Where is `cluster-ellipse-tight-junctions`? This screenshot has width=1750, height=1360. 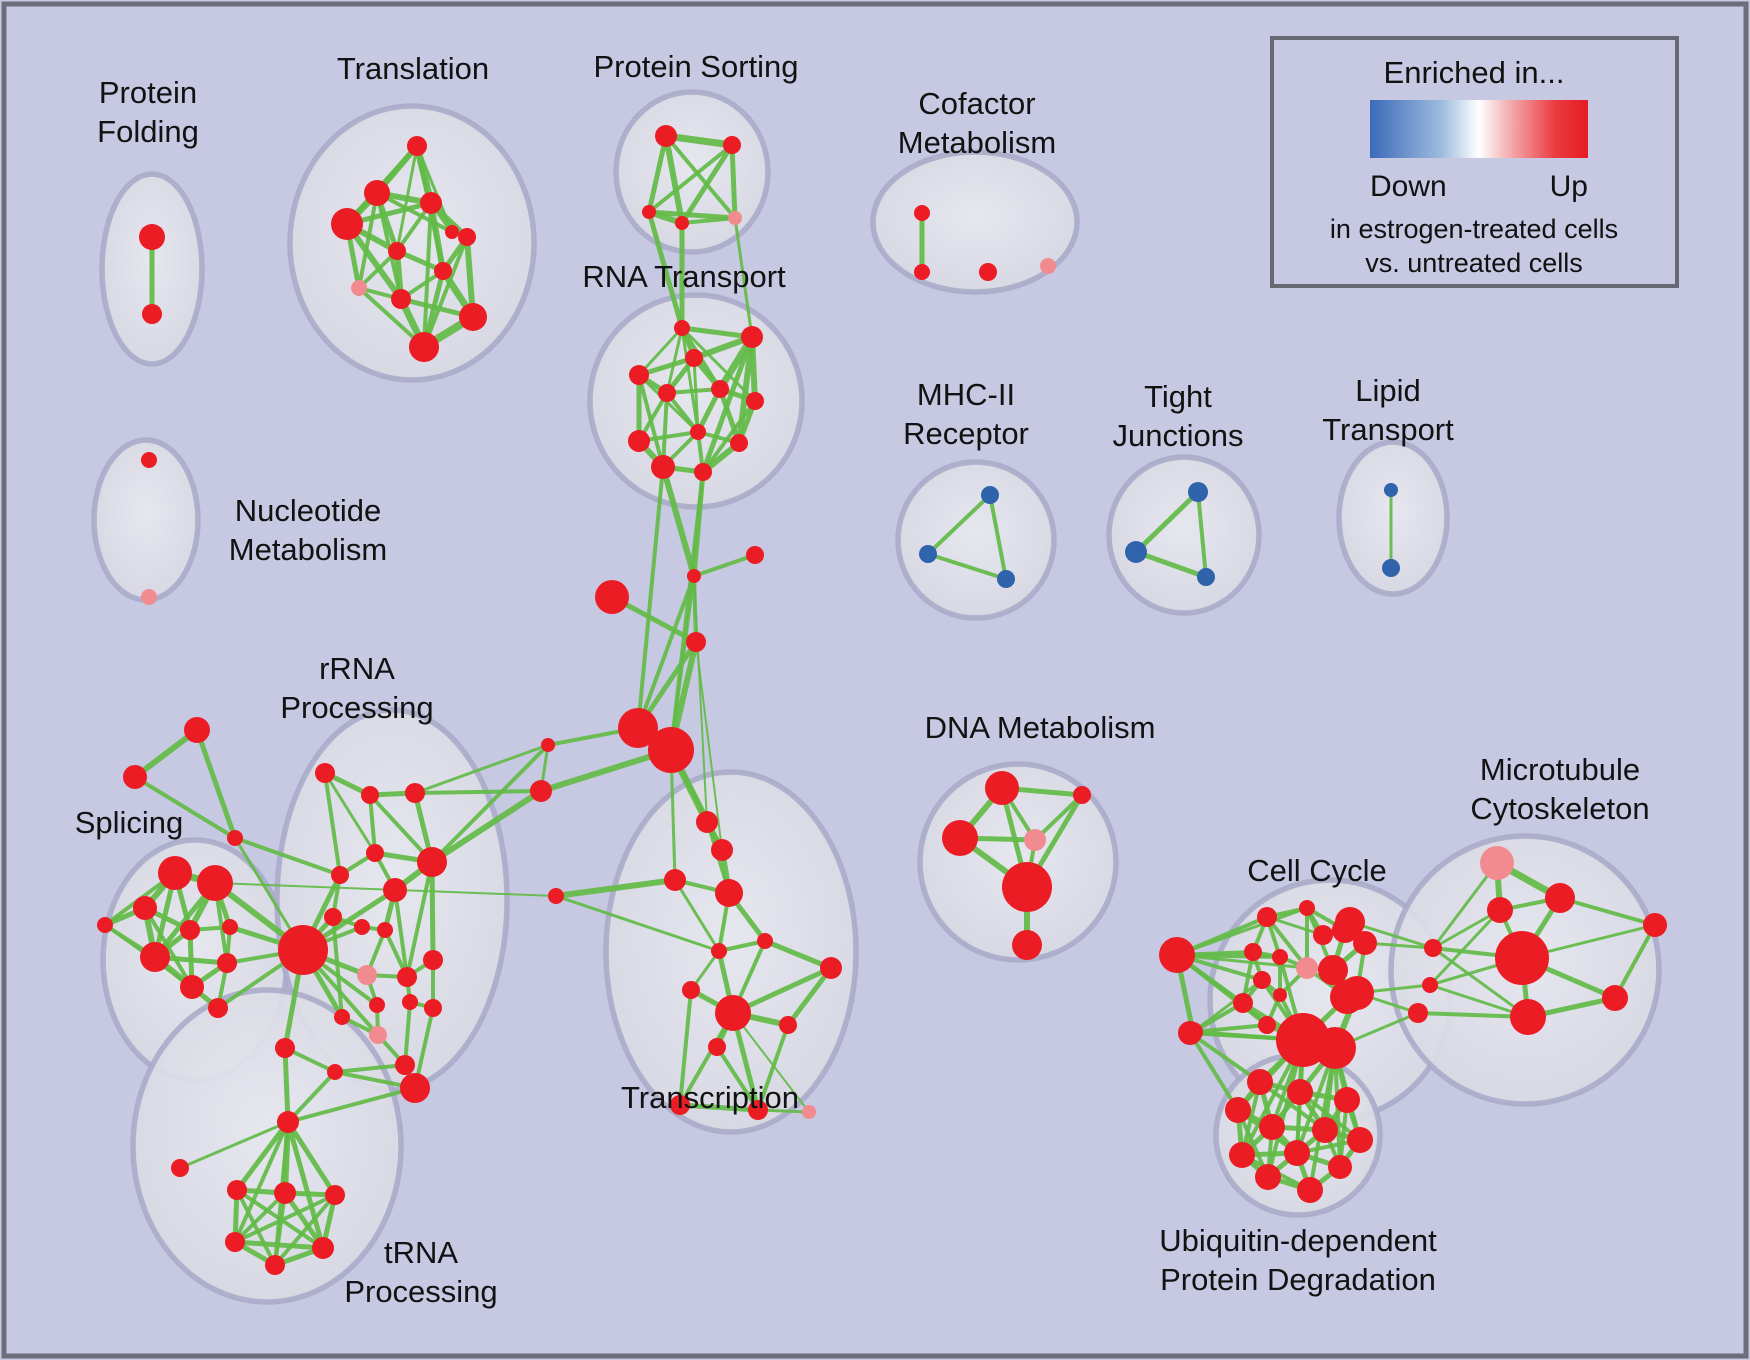 cluster-ellipse-tight-junctions is located at coordinates (1184, 535).